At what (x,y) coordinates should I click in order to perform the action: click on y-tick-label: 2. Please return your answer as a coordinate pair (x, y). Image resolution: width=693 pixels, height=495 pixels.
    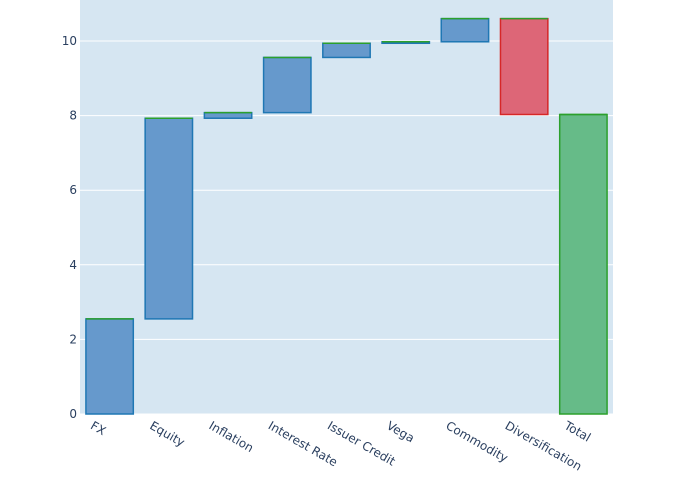
    Looking at the image, I should click on (73, 339).